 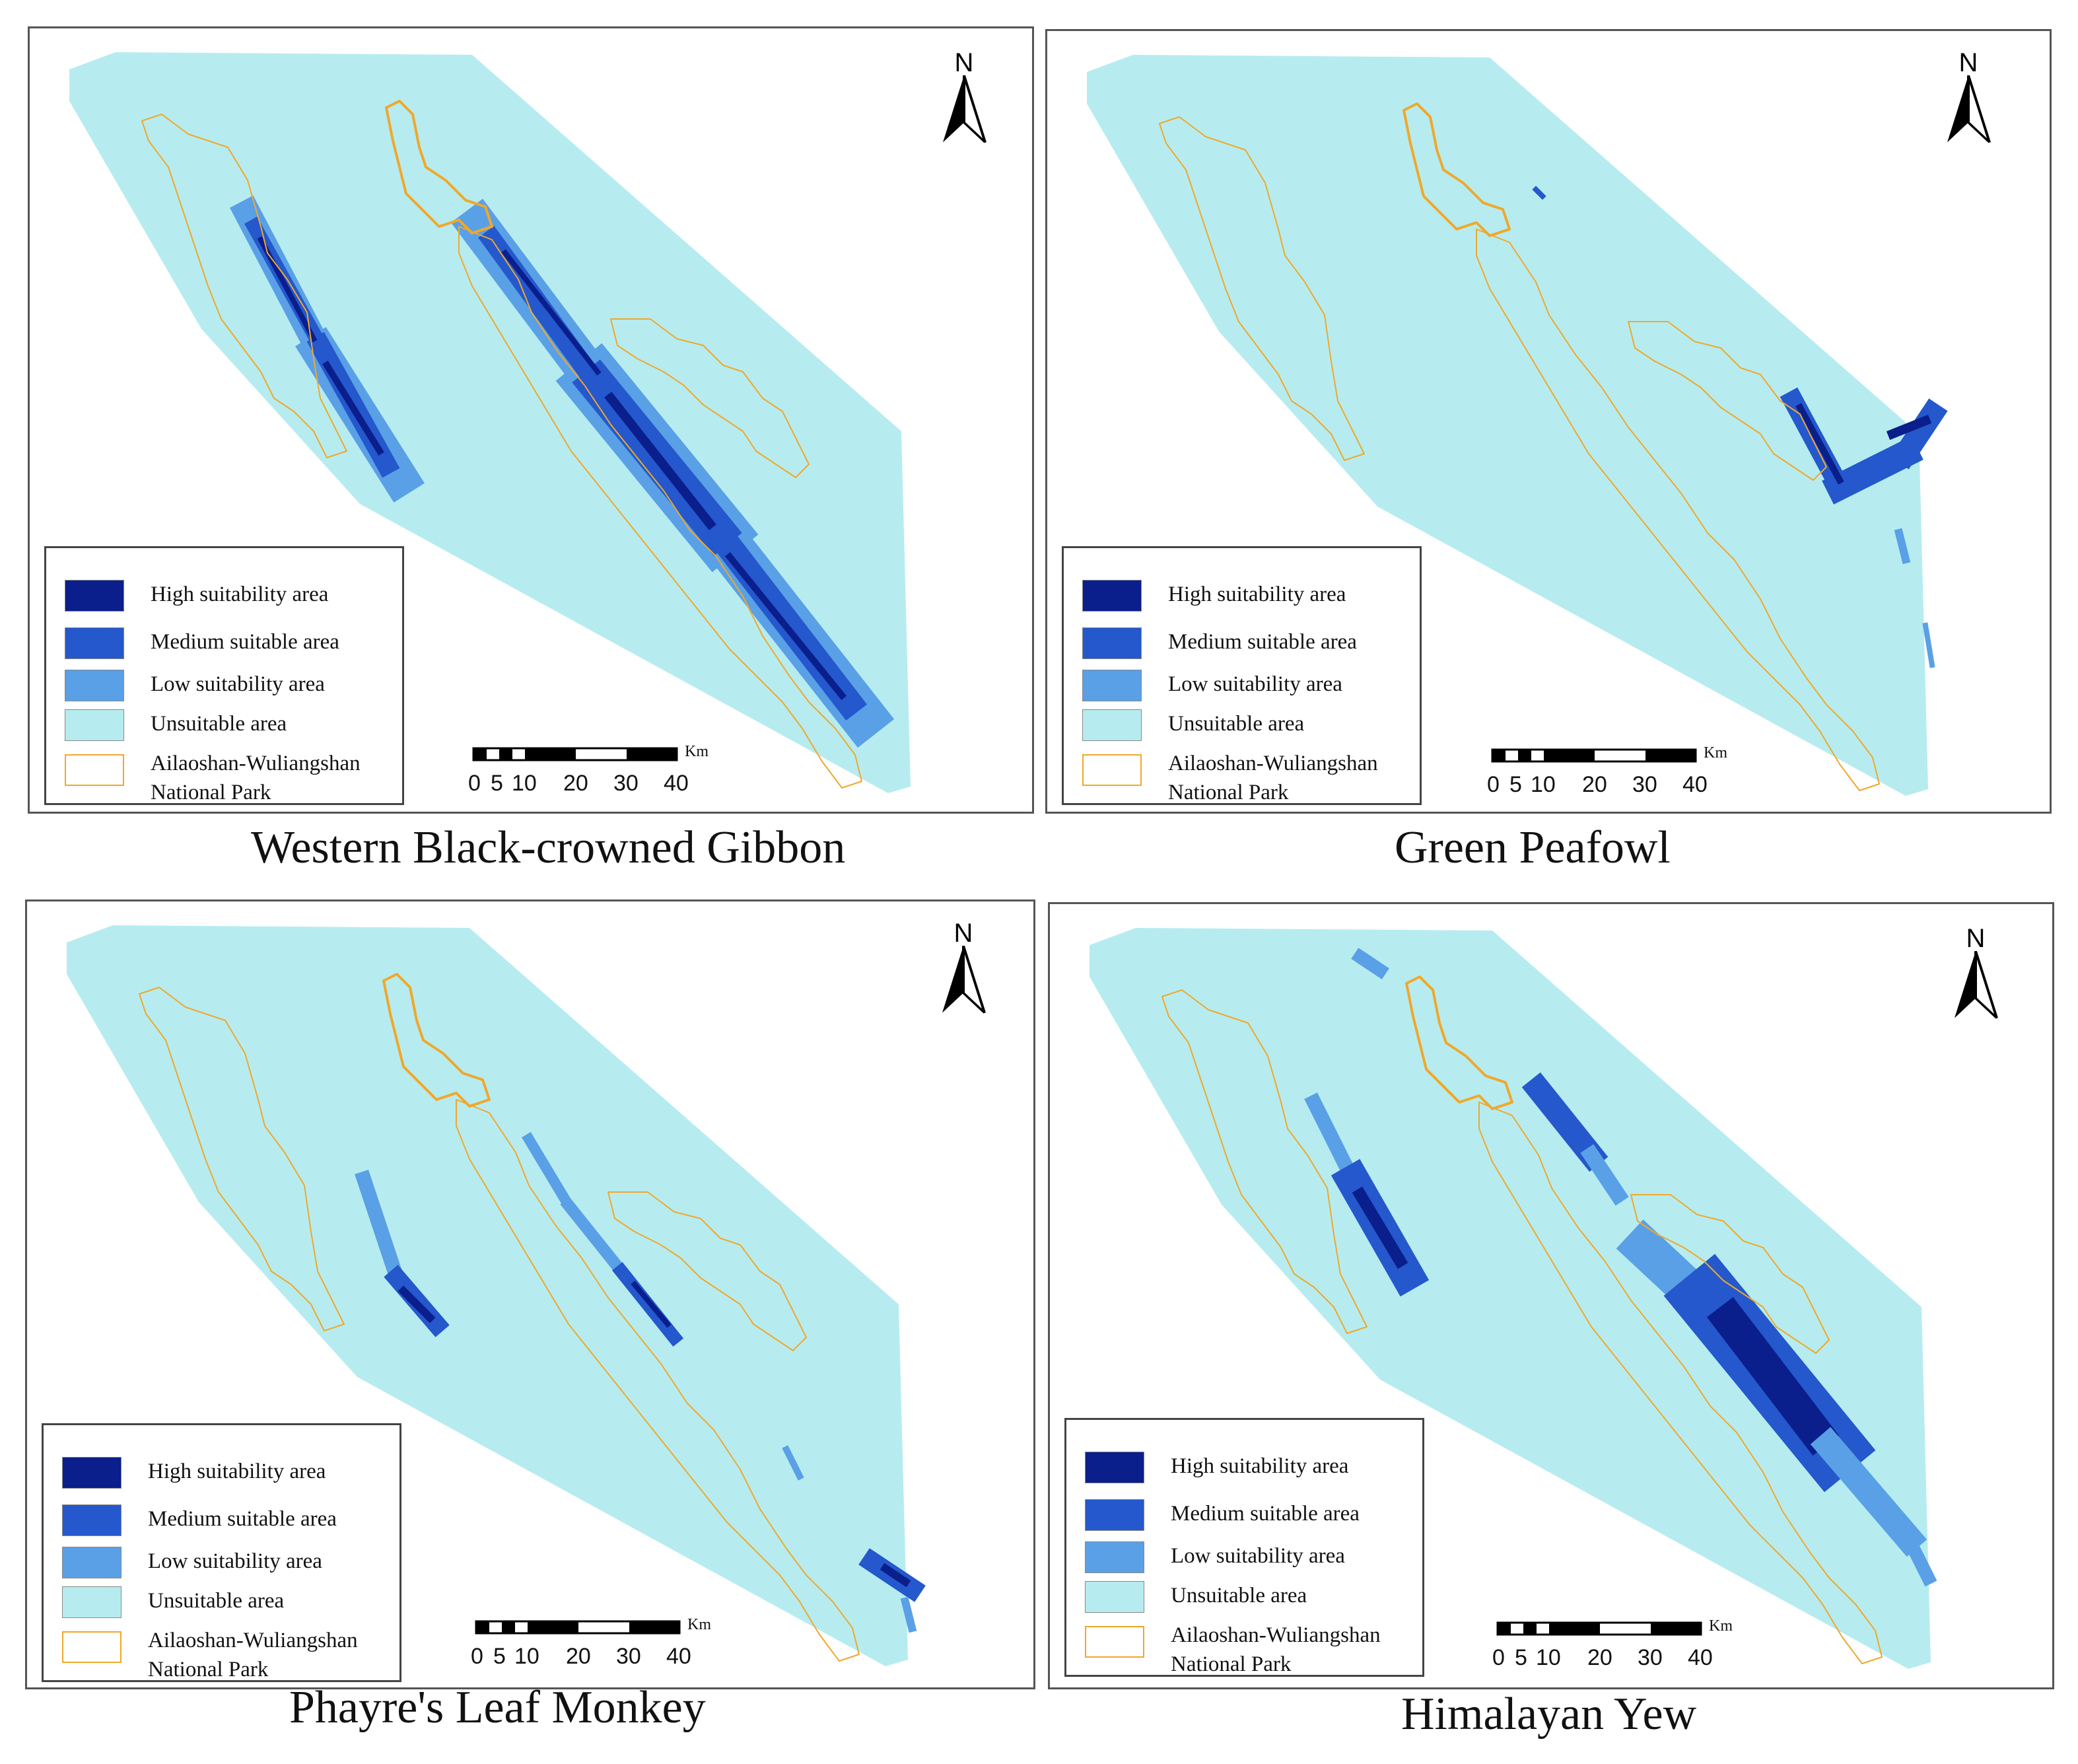 What do you see at coordinates (1968, 97) in the screenshot?
I see `north-arrow: N` at bounding box center [1968, 97].